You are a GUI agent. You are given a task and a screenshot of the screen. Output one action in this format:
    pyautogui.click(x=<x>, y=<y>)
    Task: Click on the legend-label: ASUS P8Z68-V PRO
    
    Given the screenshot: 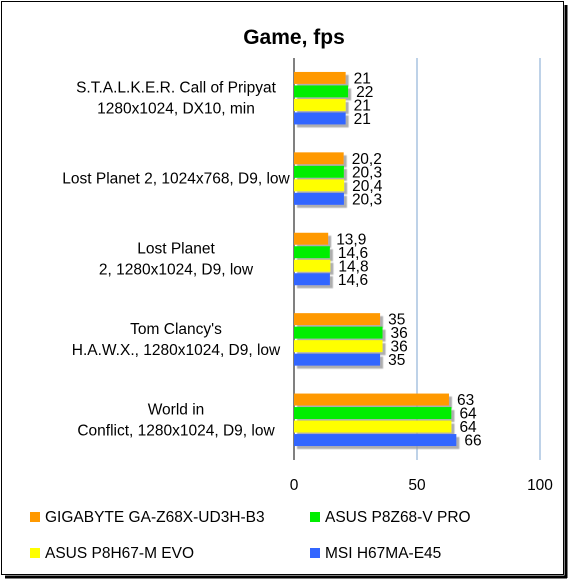 What is the action you would take?
    pyautogui.click(x=398, y=517)
    